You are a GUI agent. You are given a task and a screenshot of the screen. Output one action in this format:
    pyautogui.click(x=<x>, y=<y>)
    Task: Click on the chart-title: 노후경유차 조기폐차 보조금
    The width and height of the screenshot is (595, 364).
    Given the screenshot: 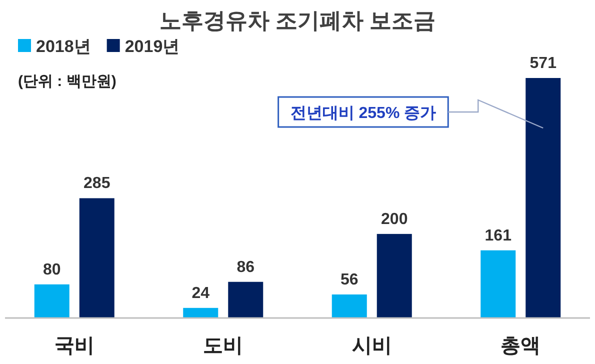 What is the action you would take?
    pyautogui.click(x=297, y=20)
    